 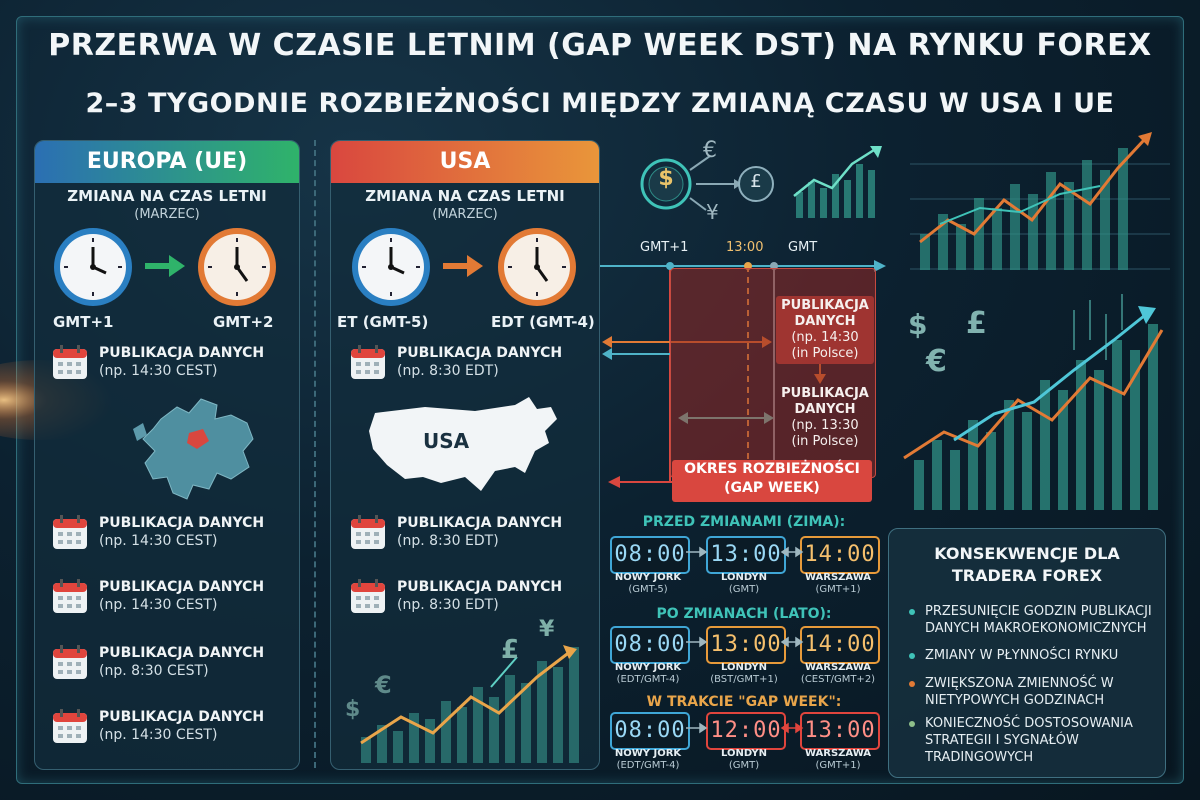 What do you see at coordinates (710, 150) in the screenshot?
I see `euro-coin-icon: €` at bounding box center [710, 150].